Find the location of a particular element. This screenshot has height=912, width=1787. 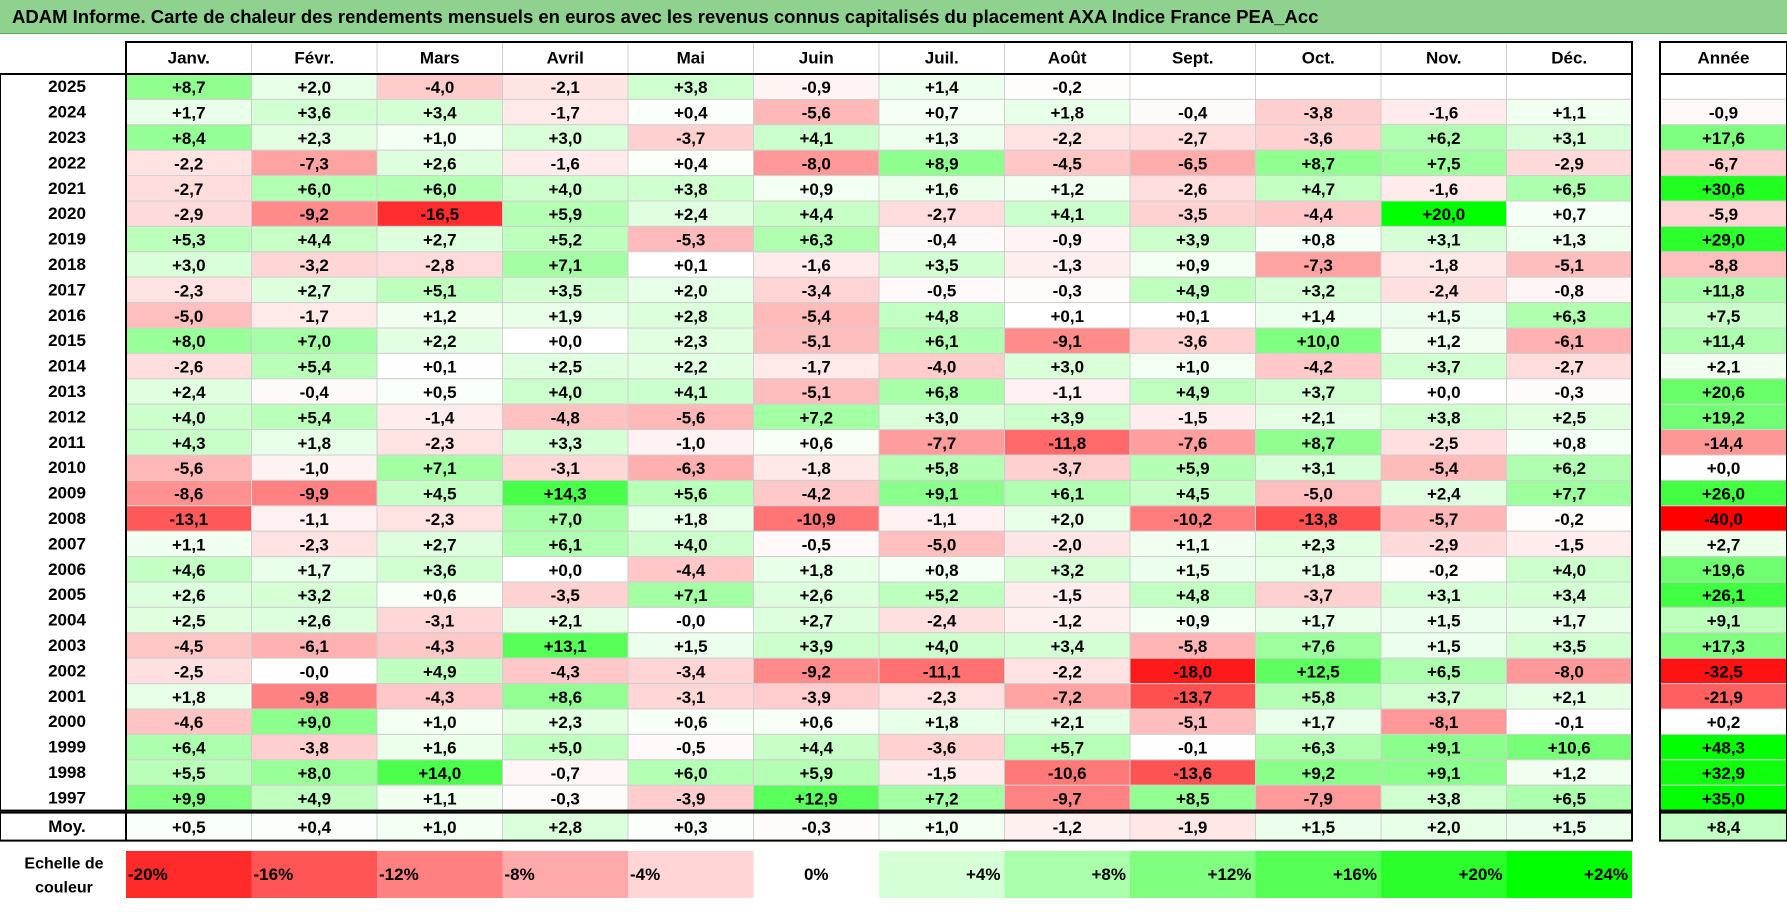

heatmap-cell-value: +3,0 is located at coordinates (565, 138).